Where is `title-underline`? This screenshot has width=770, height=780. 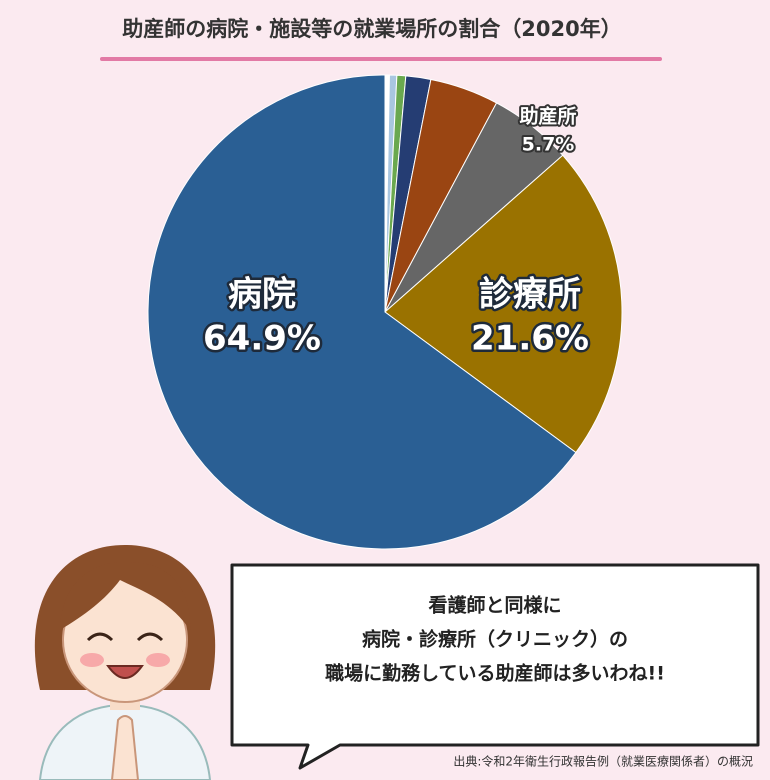 title-underline is located at coordinates (381, 59).